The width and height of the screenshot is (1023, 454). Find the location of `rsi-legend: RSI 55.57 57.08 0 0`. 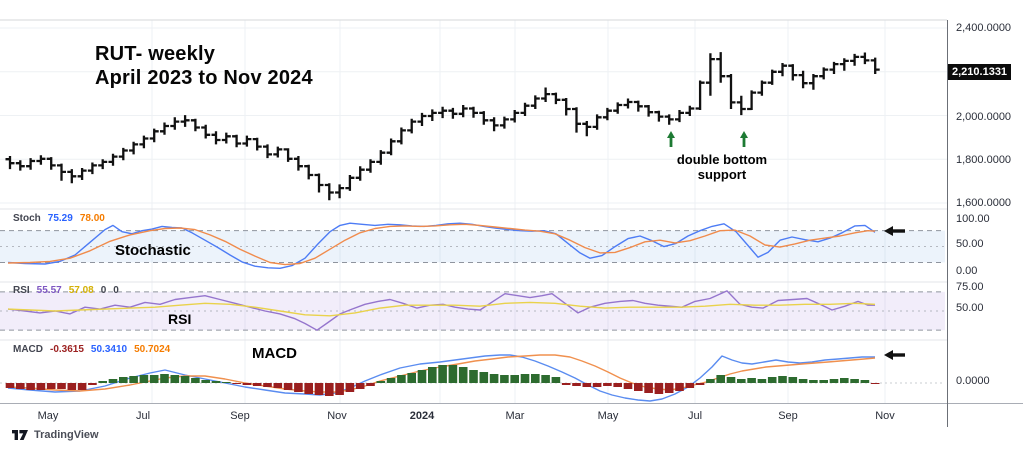

rsi-legend: RSI 55.57 57.08 0 0 is located at coordinates (66, 290).